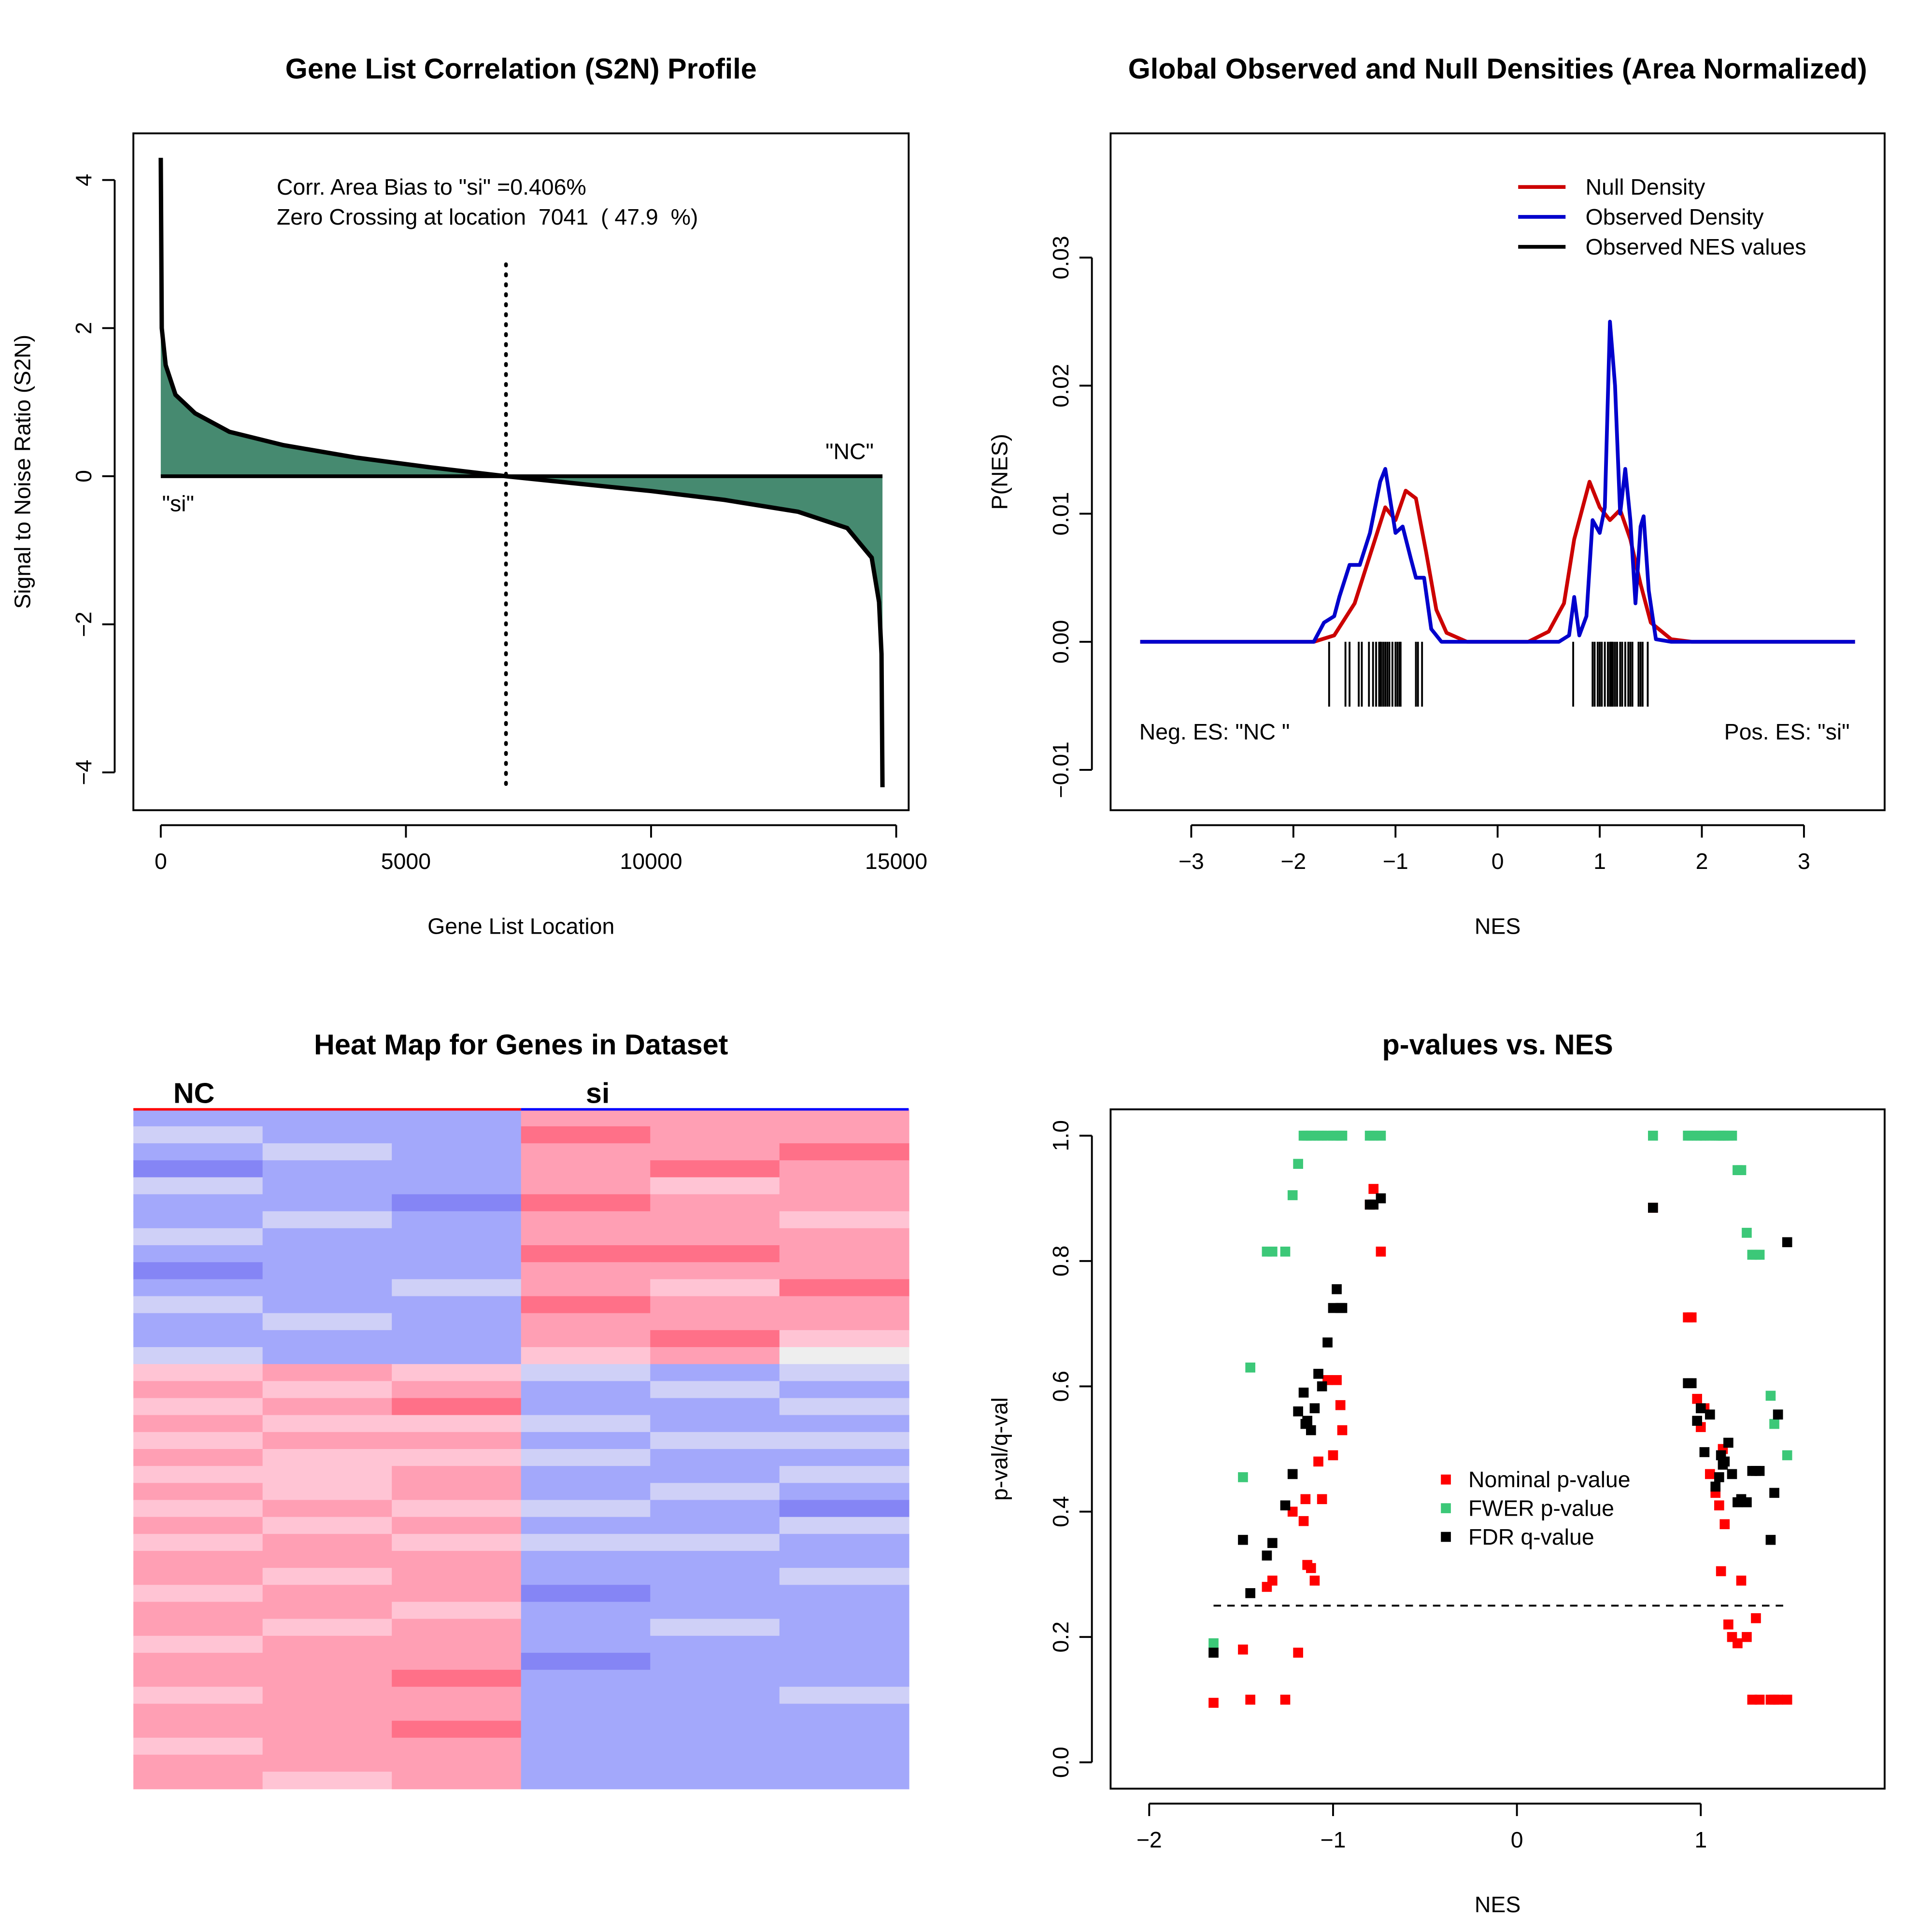 This screenshot has height=1932, width=1932. I want to click on x-axis-label: Gene List Location, so click(520, 925).